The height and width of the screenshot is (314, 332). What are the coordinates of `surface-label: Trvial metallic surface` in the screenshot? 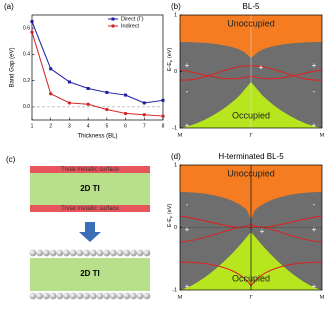 It's located at (90, 209).